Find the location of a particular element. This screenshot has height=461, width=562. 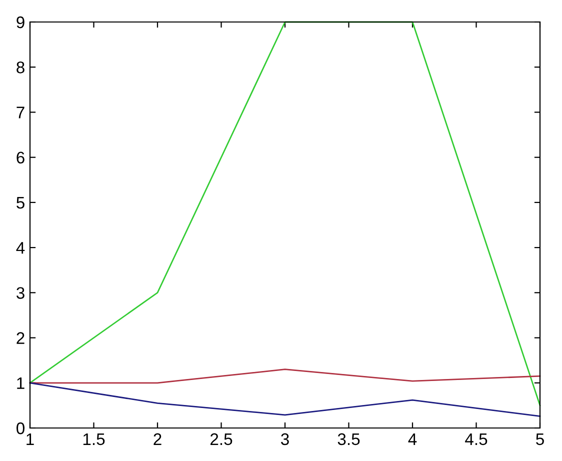

y-tick-label: 3 is located at coordinates (20, 293).